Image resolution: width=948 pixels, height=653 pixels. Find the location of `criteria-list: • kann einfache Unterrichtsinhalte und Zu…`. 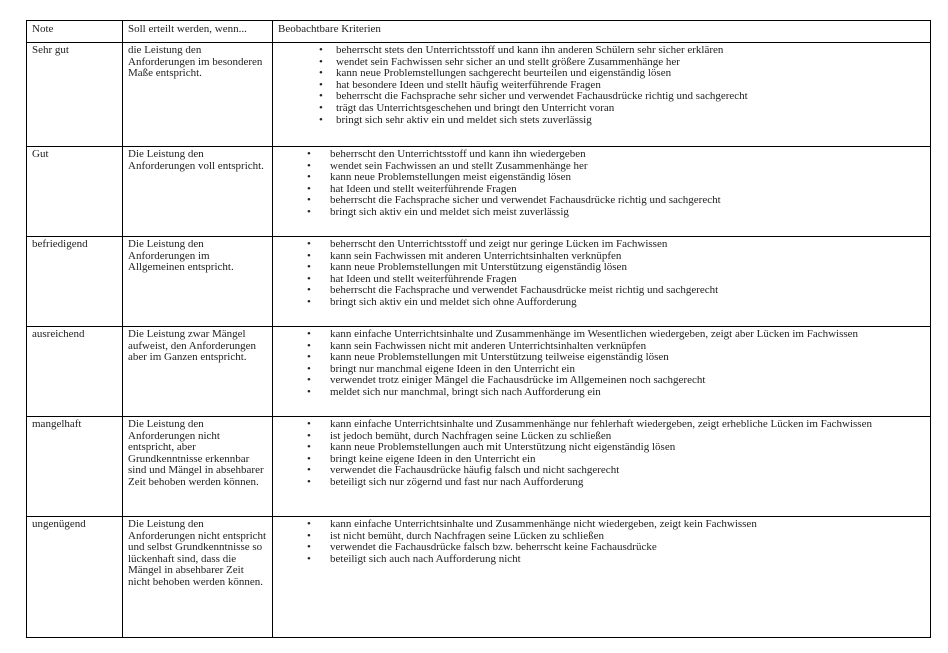

criteria-list: • kann einfache Unterrichtsinhalte und Zu… is located at coordinates (602, 453).